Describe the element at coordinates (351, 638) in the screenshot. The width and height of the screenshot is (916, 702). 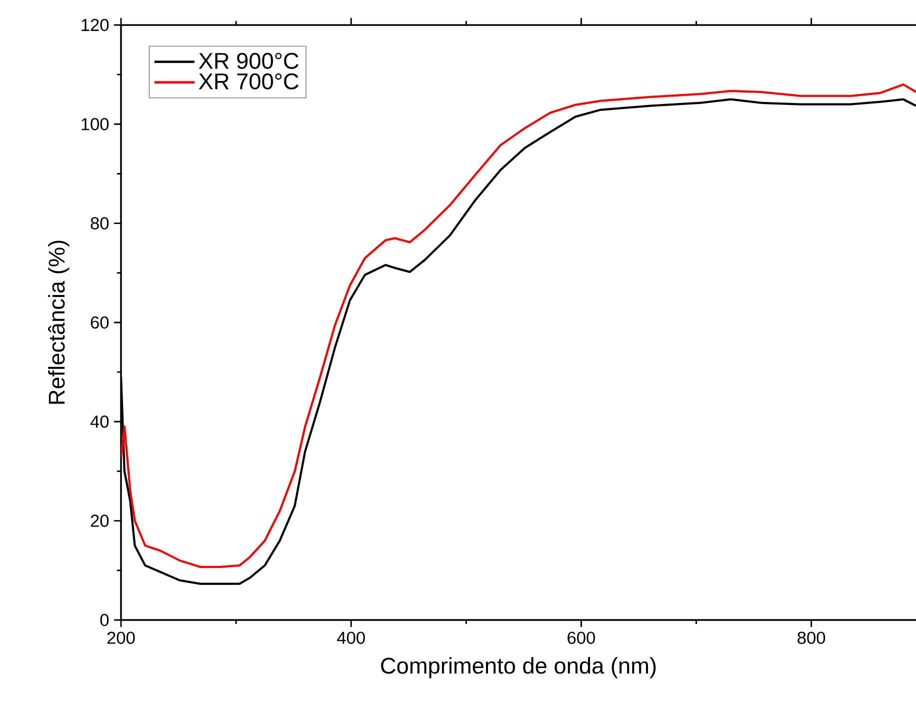
I see `x-tick-label: 400` at that location.